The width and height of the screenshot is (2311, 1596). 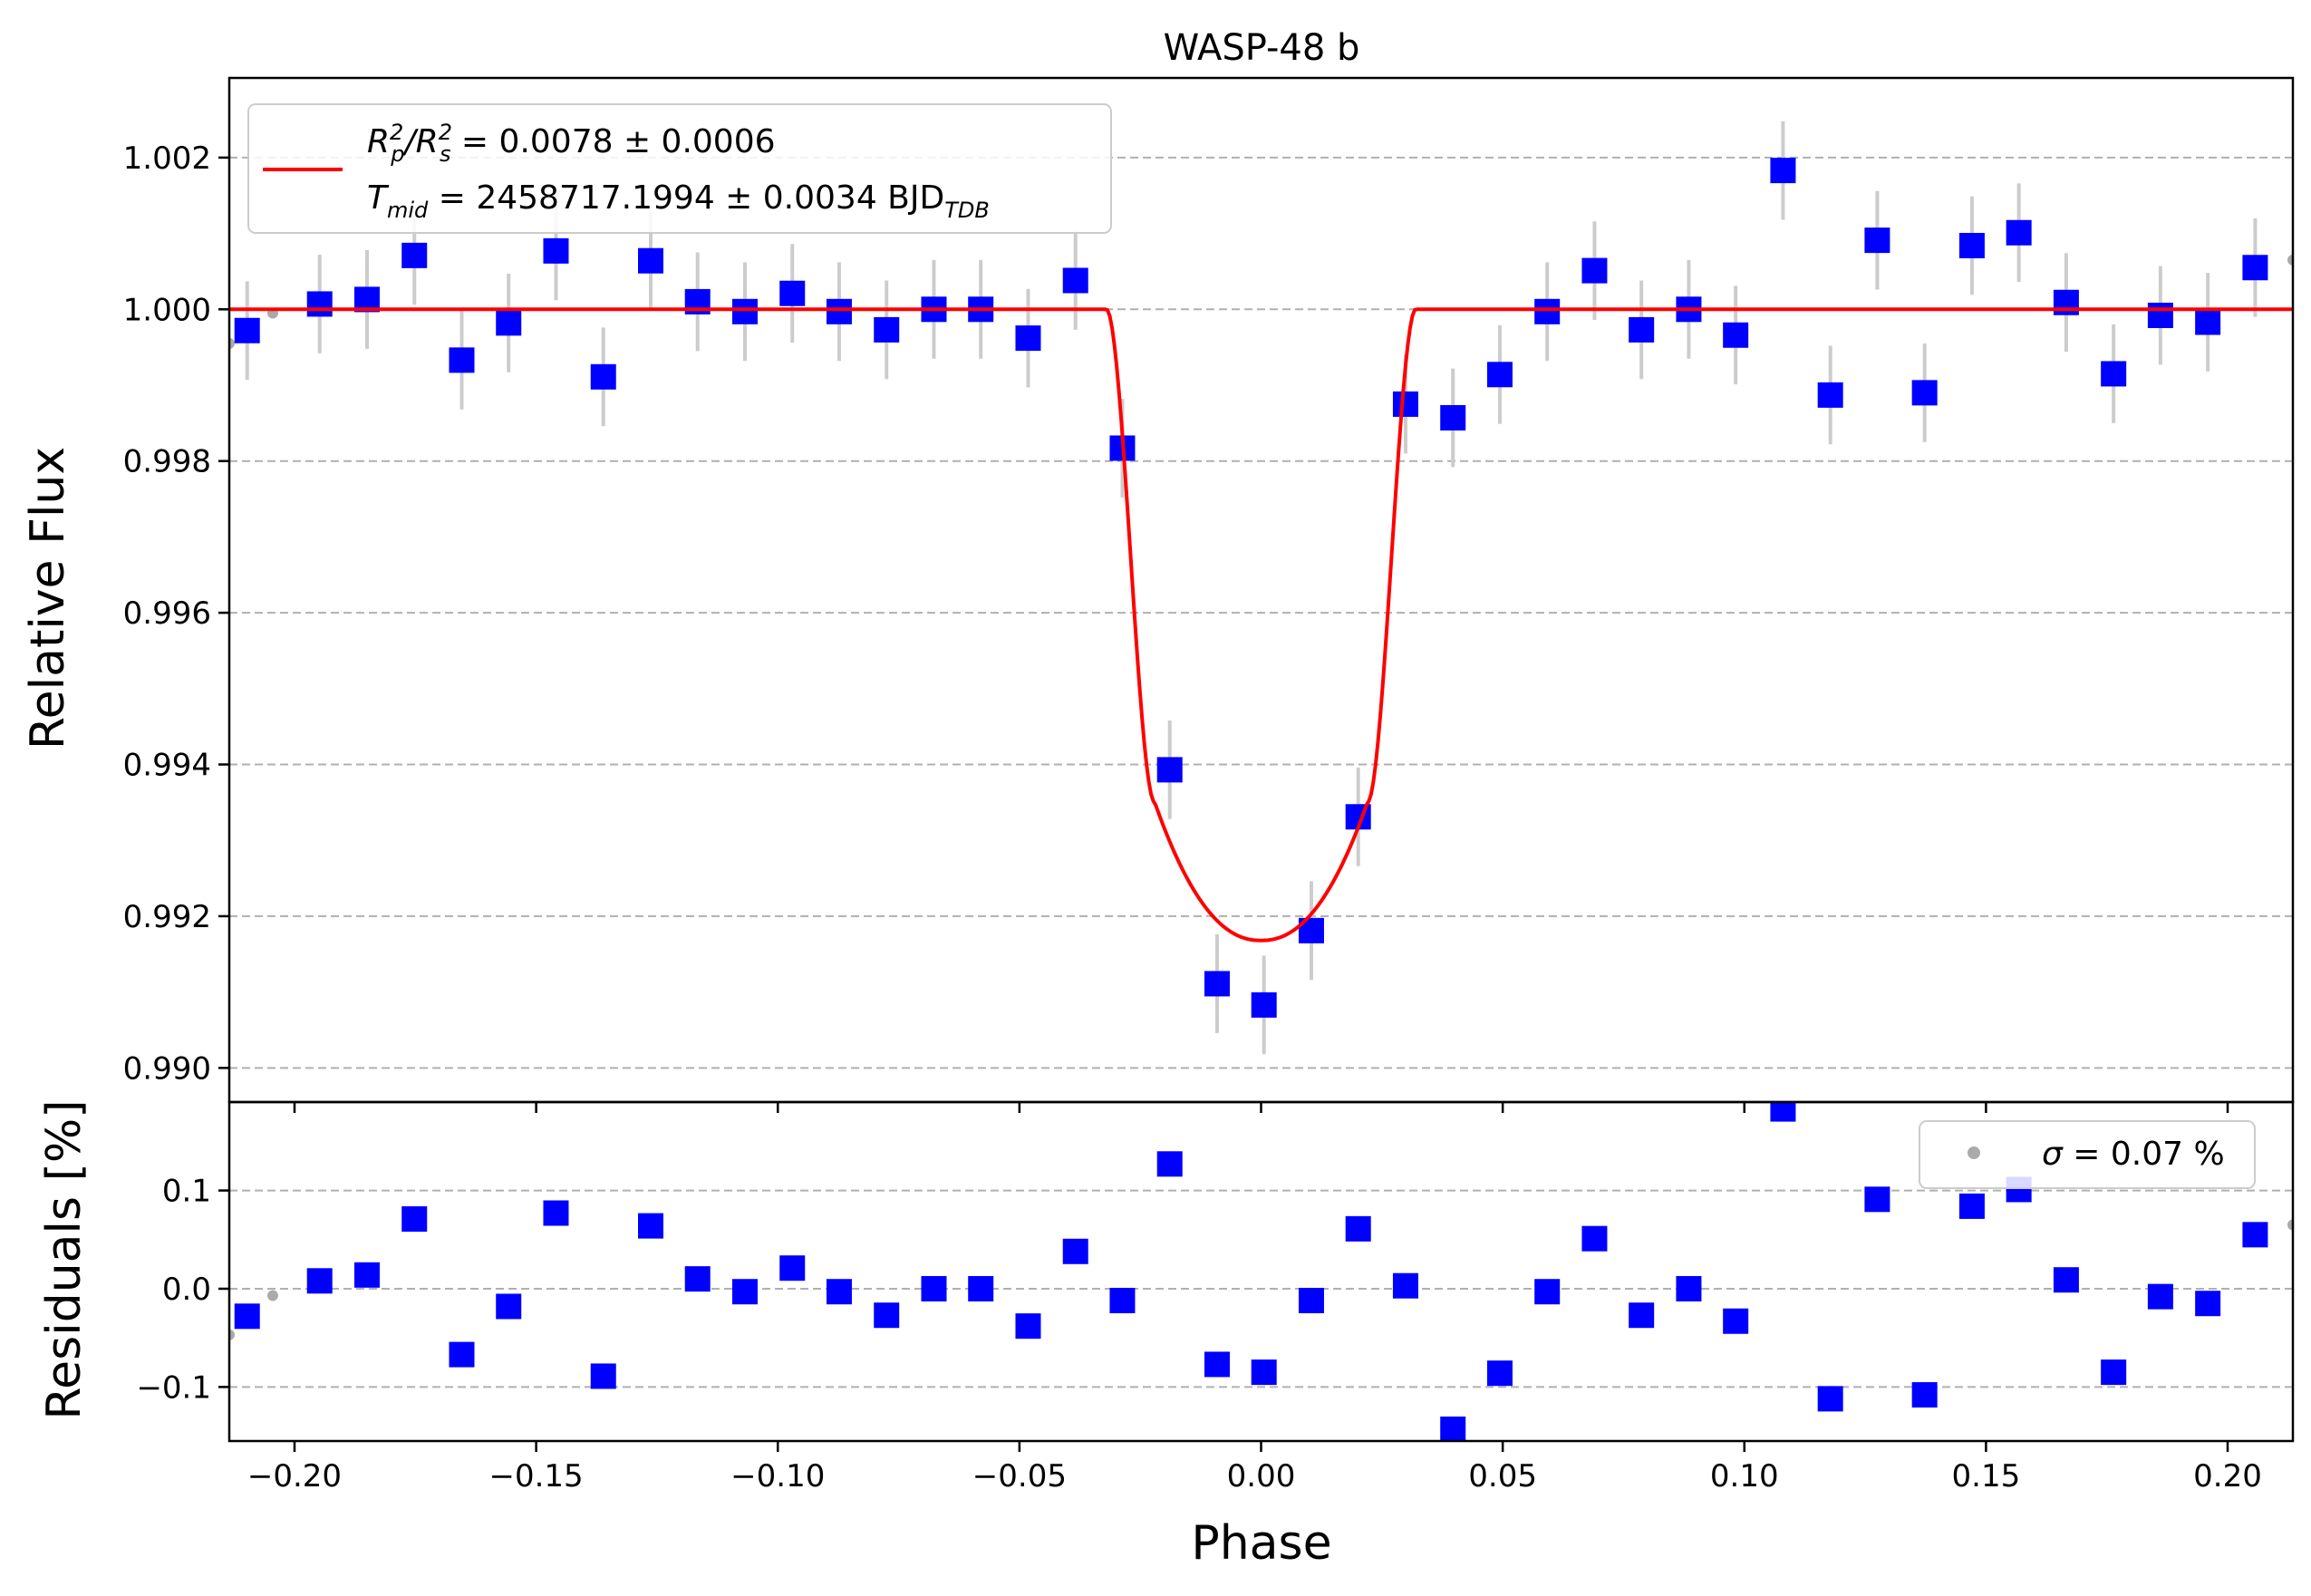 What do you see at coordinates (1986, 1476) in the screenshot?
I see `x-tick-label: 0.15` at bounding box center [1986, 1476].